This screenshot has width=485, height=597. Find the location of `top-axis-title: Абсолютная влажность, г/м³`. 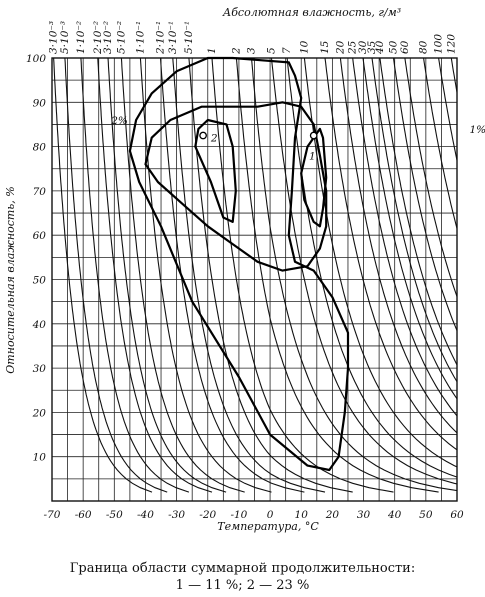

top-axis-title: Абсолютная влажность, г/м³ is located at coordinates (311, 12).